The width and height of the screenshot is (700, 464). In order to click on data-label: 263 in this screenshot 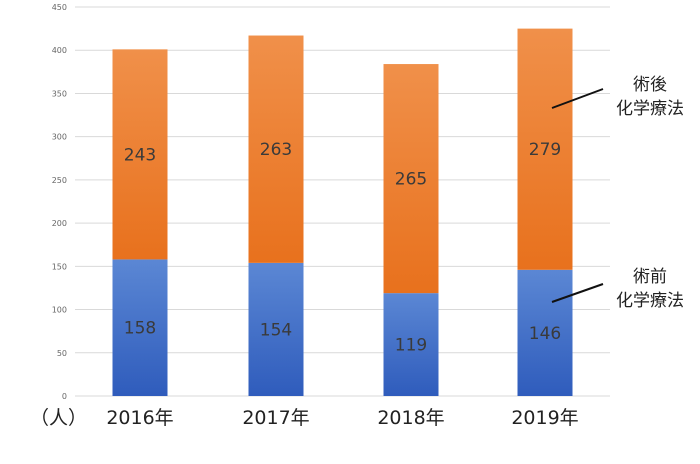, I will do `click(276, 150)`.